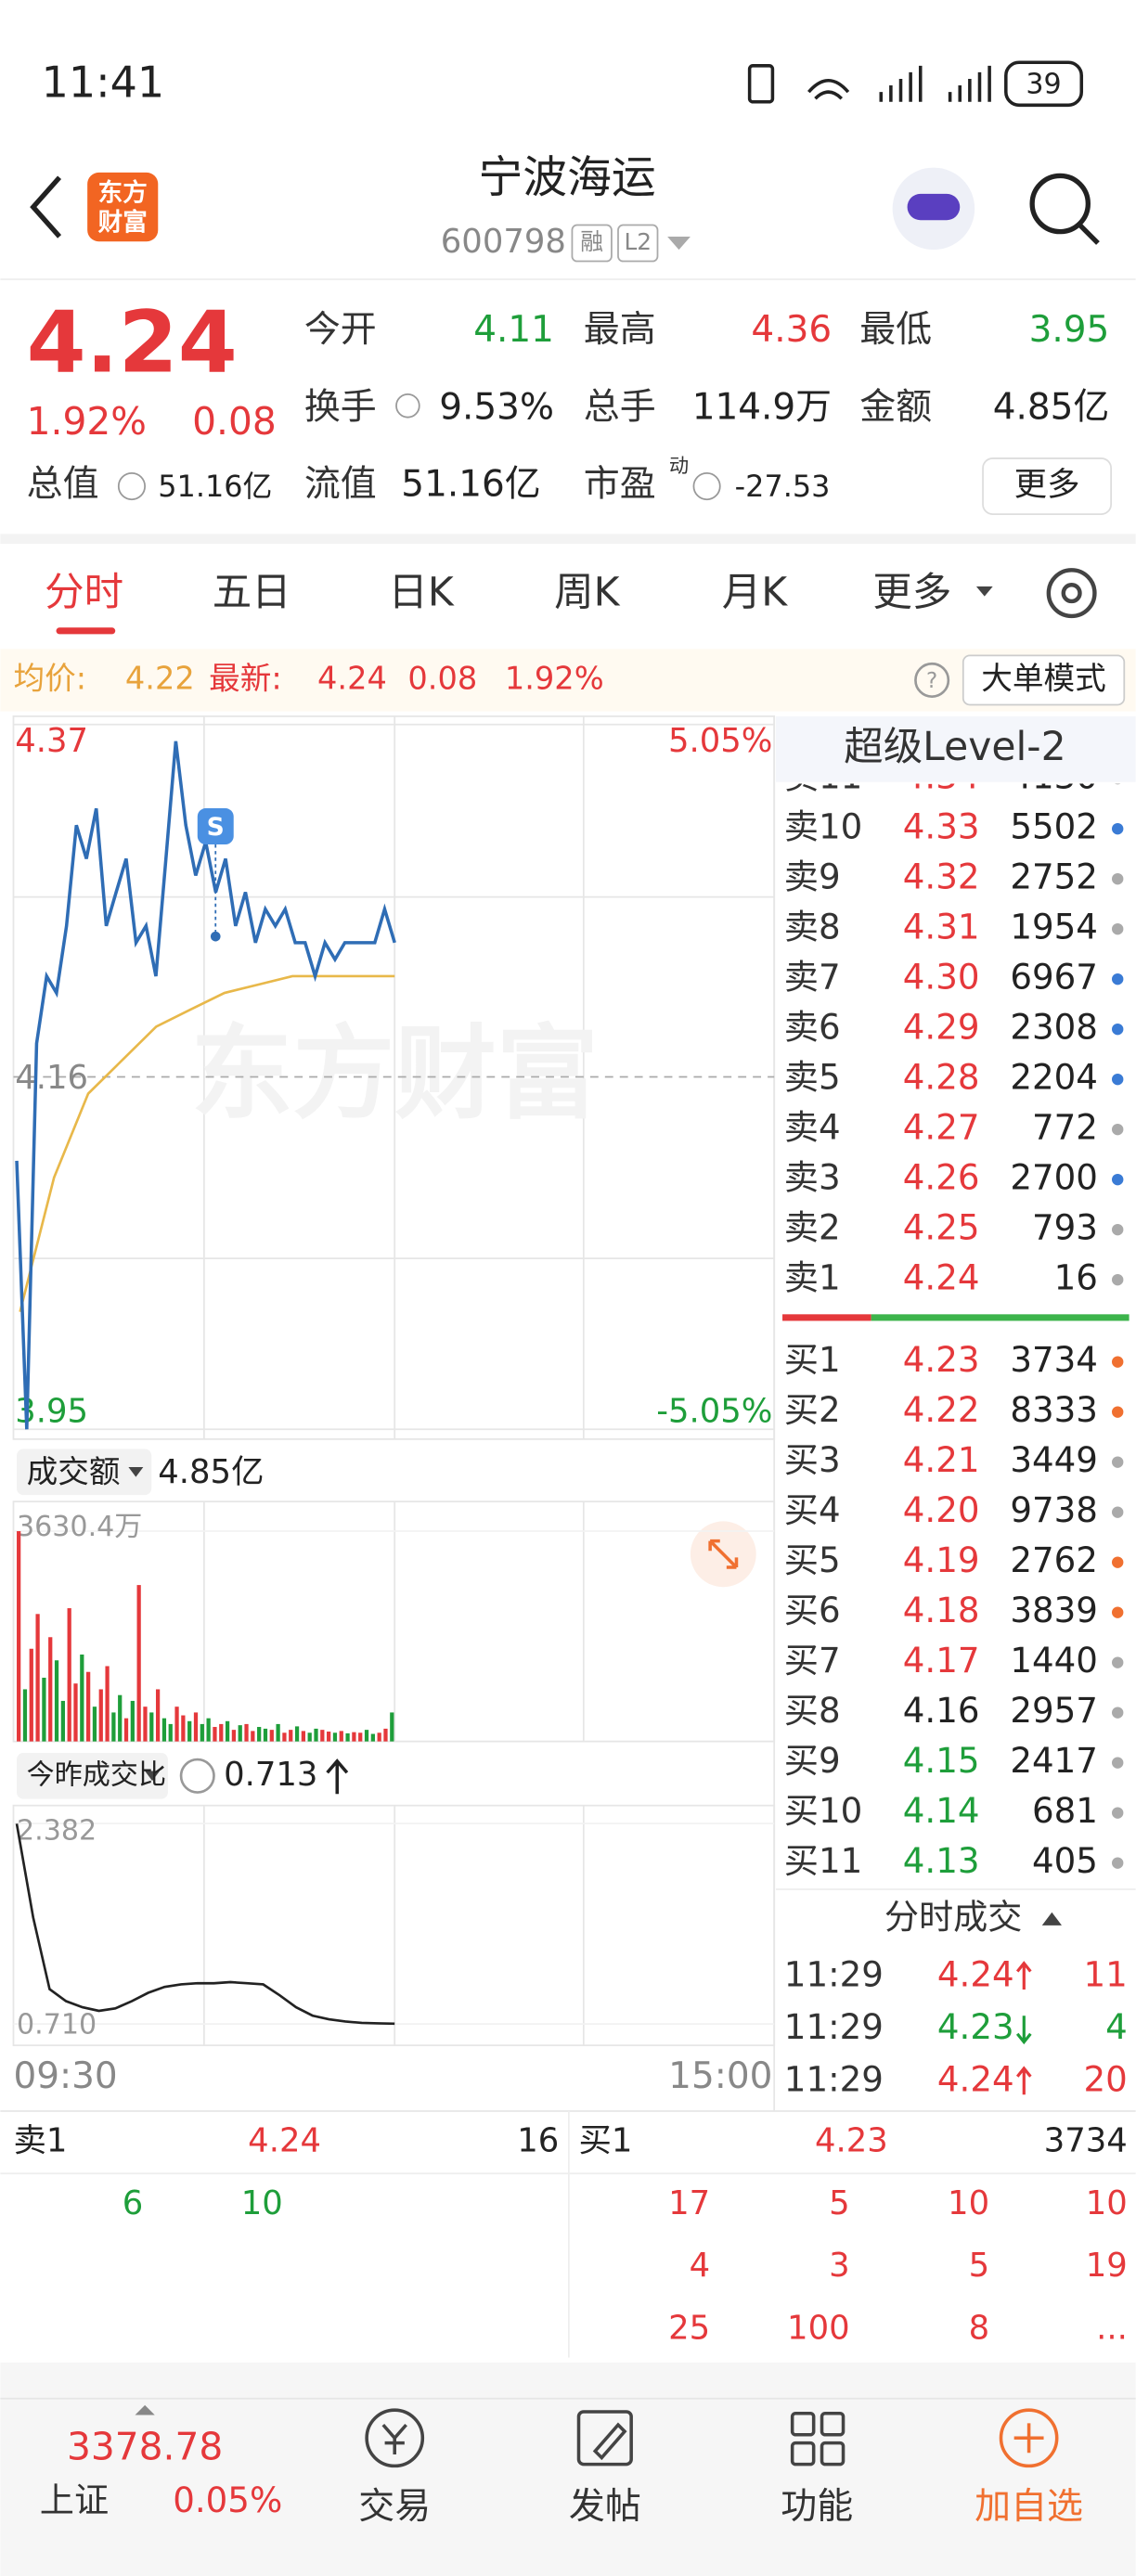 The width and height of the screenshot is (1136, 2576). Describe the element at coordinates (941, 1177) in the screenshot. I see `book-price: 4.26` at that location.